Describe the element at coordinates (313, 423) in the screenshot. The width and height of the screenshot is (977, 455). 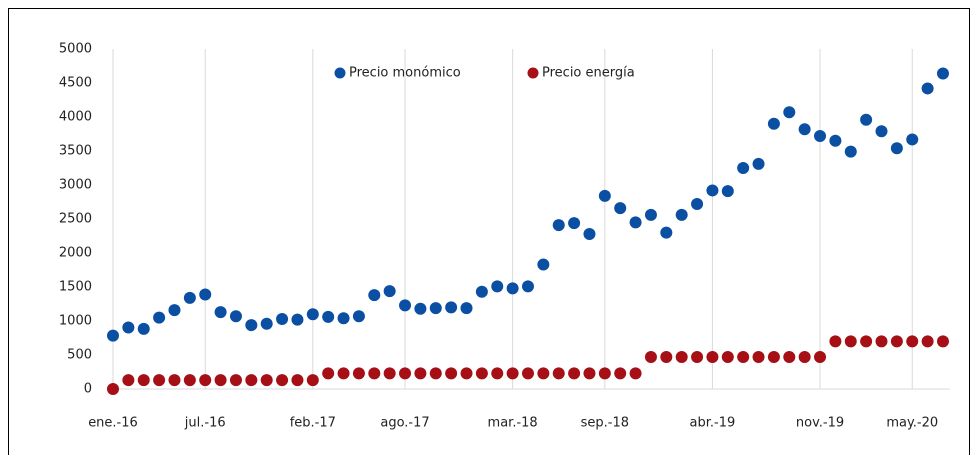
I see `x-tick-label: feb.-17` at that location.